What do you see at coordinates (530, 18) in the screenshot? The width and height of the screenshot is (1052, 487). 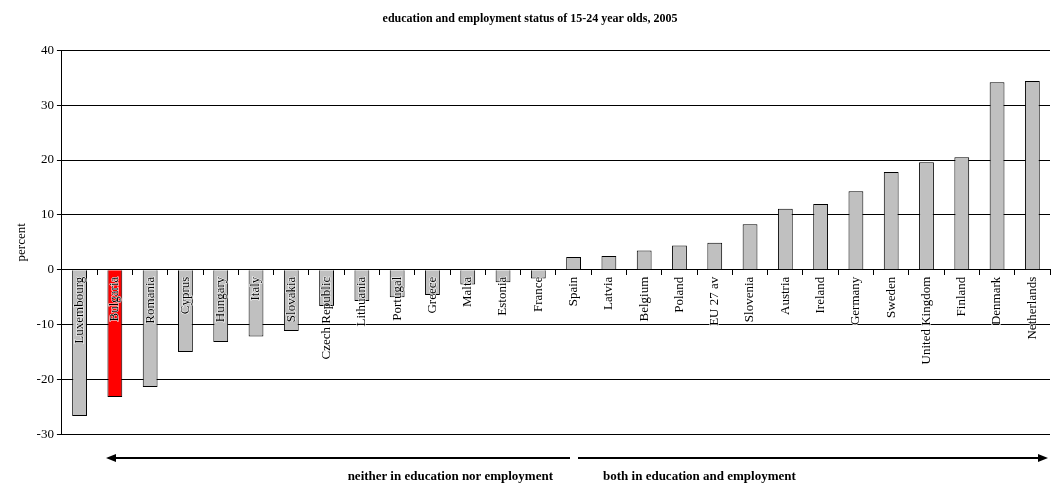 I see `chart-title: education and employment status of 15-24 year olds, 2005` at bounding box center [530, 18].